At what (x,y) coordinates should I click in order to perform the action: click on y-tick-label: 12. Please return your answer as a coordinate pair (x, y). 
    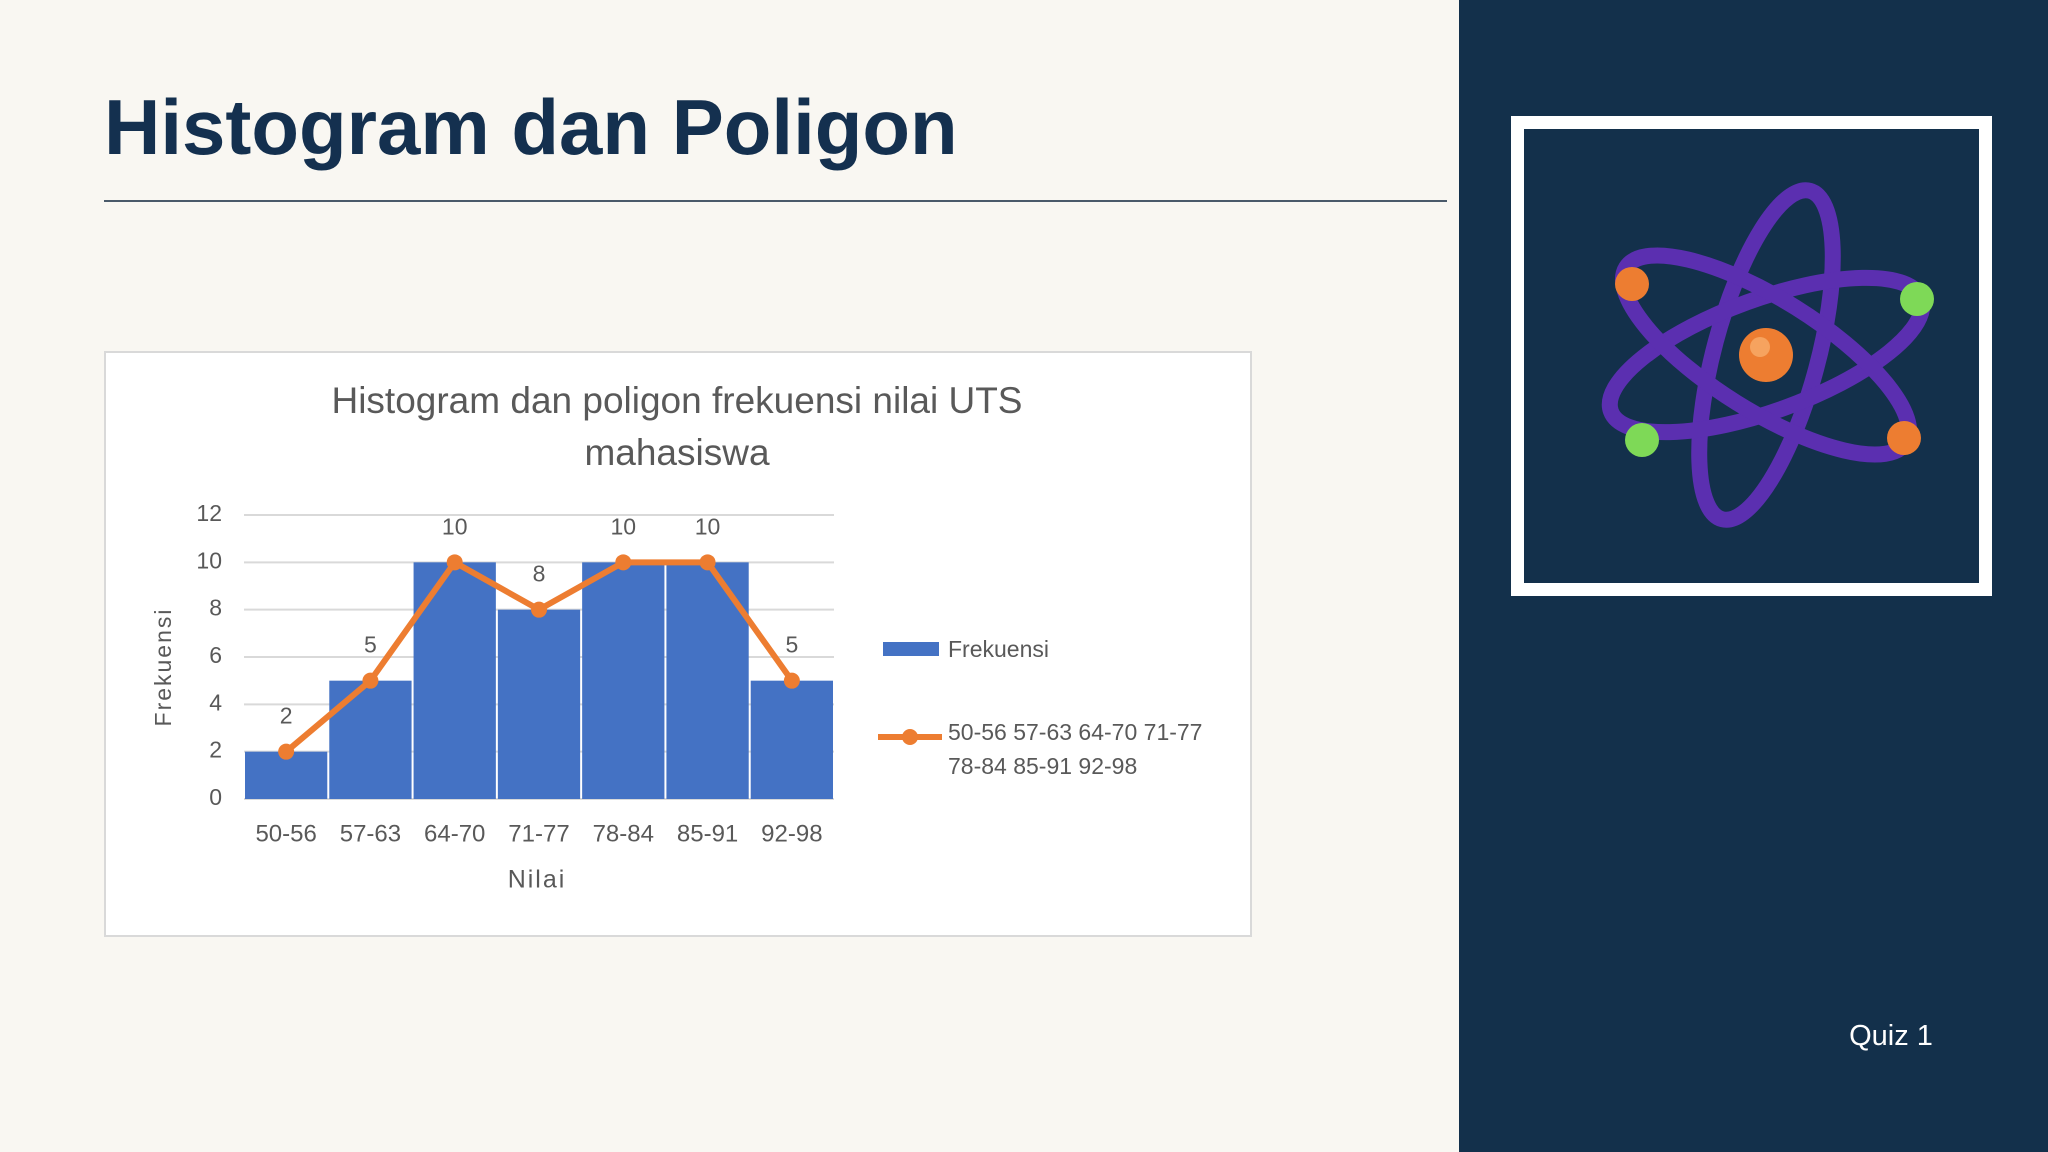
    Looking at the image, I should click on (209, 513).